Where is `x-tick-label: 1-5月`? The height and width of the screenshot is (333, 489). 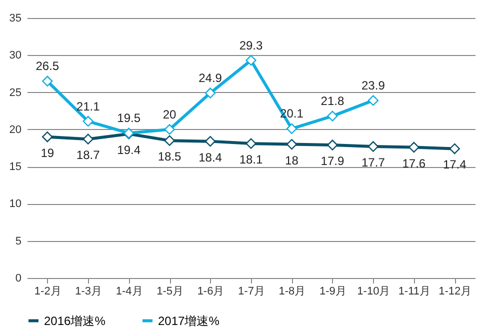 x-tick-label: 1-5月 is located at coordinates (170, 292).